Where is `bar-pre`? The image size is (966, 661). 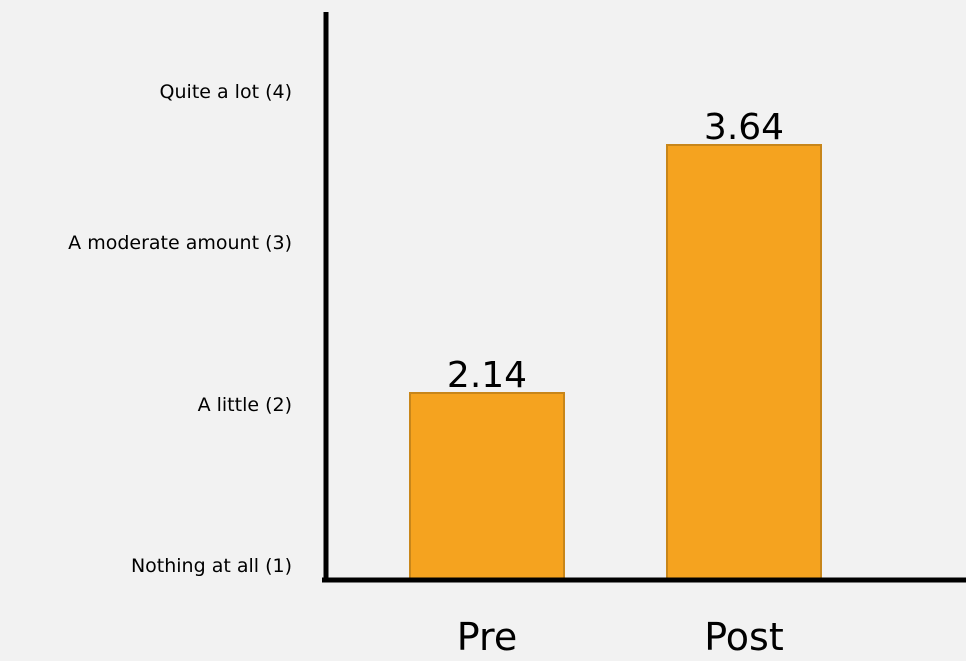 bar-pre is located at coordinates (487, 486).